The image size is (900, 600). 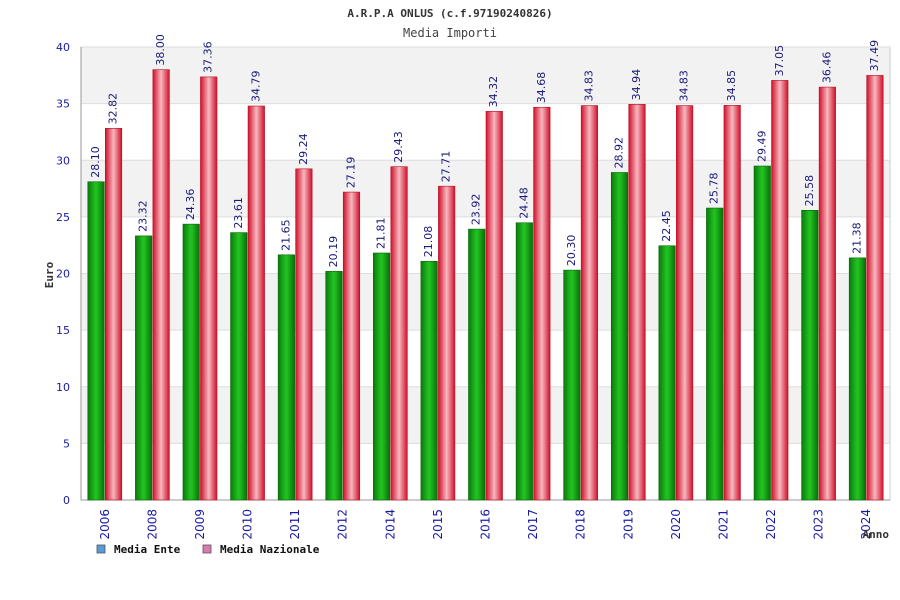 What do you see at coordinates (429, 380) in the screenshot?
I see `bar-media-ente-2015` at bounding box center [429, 380].